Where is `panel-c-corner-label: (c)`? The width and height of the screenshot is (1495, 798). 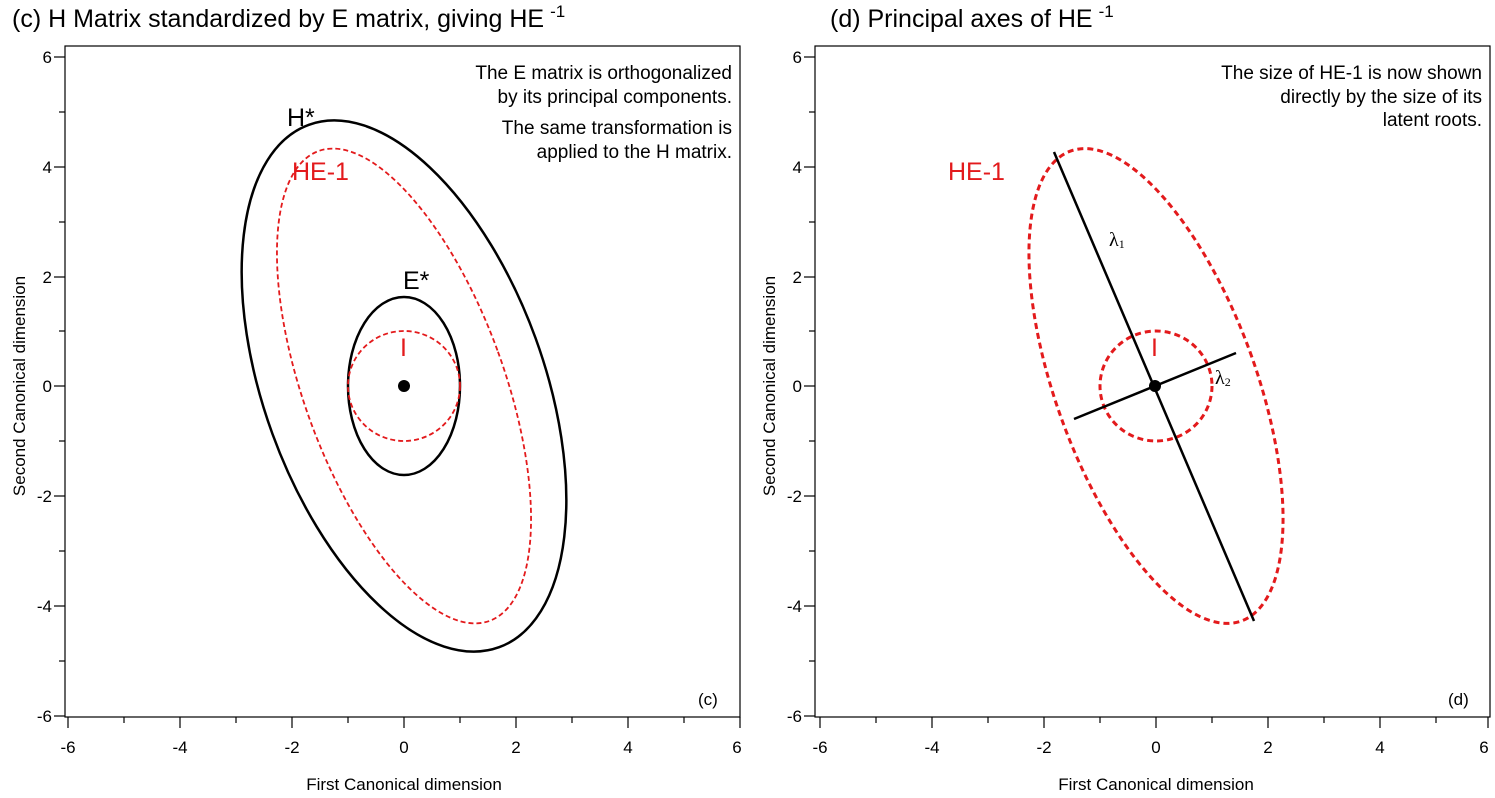
panel-c-corner-label: (c) is located at coordinates (708, 699).